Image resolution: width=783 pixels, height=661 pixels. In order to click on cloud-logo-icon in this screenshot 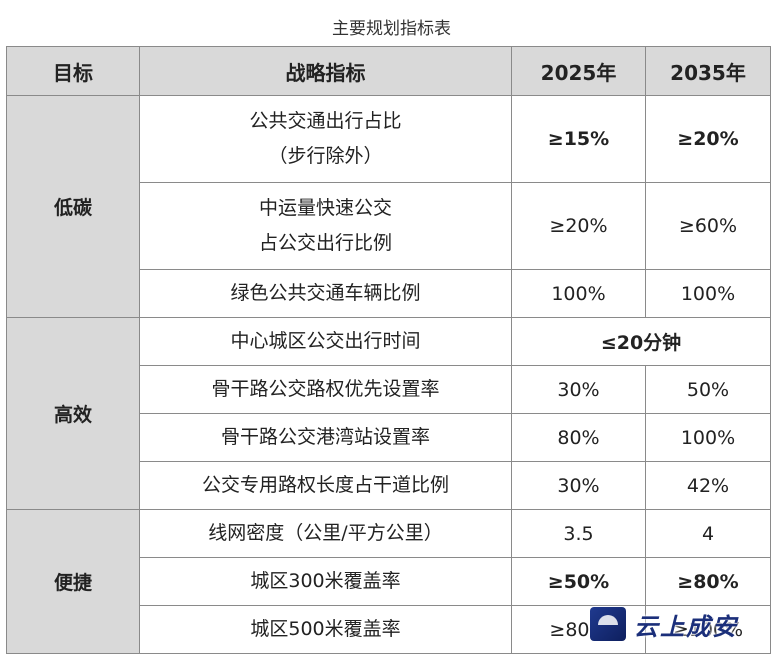, I will do `click(608, 624)`.